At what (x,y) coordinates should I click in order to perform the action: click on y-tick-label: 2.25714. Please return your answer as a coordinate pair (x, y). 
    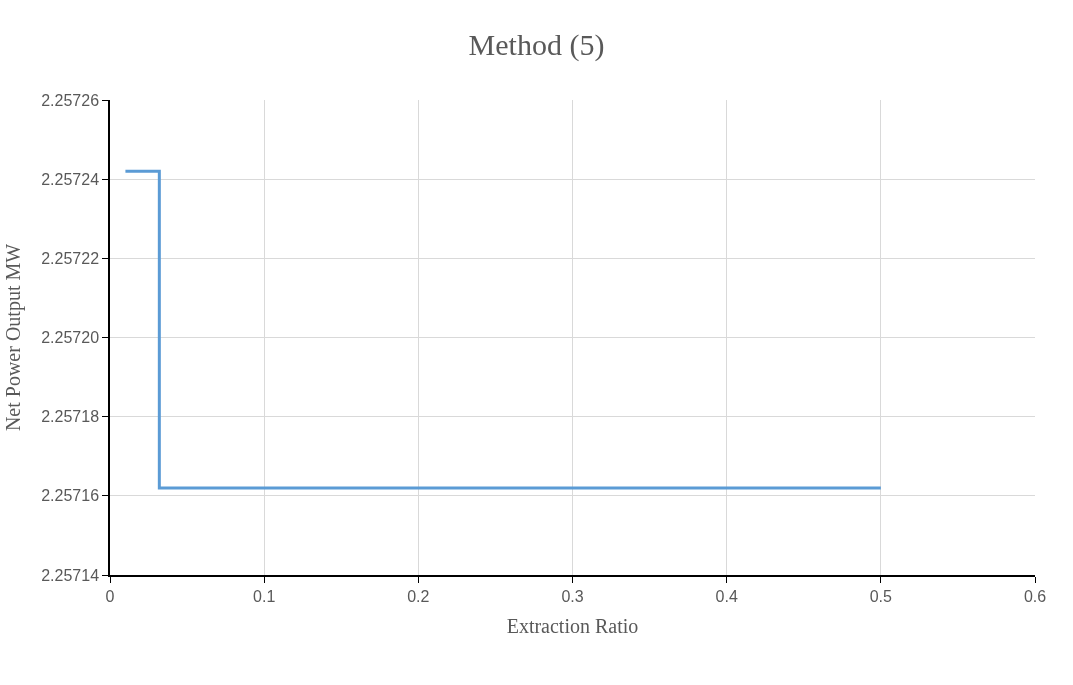
    Looking at the image, I should click on (70, 575).